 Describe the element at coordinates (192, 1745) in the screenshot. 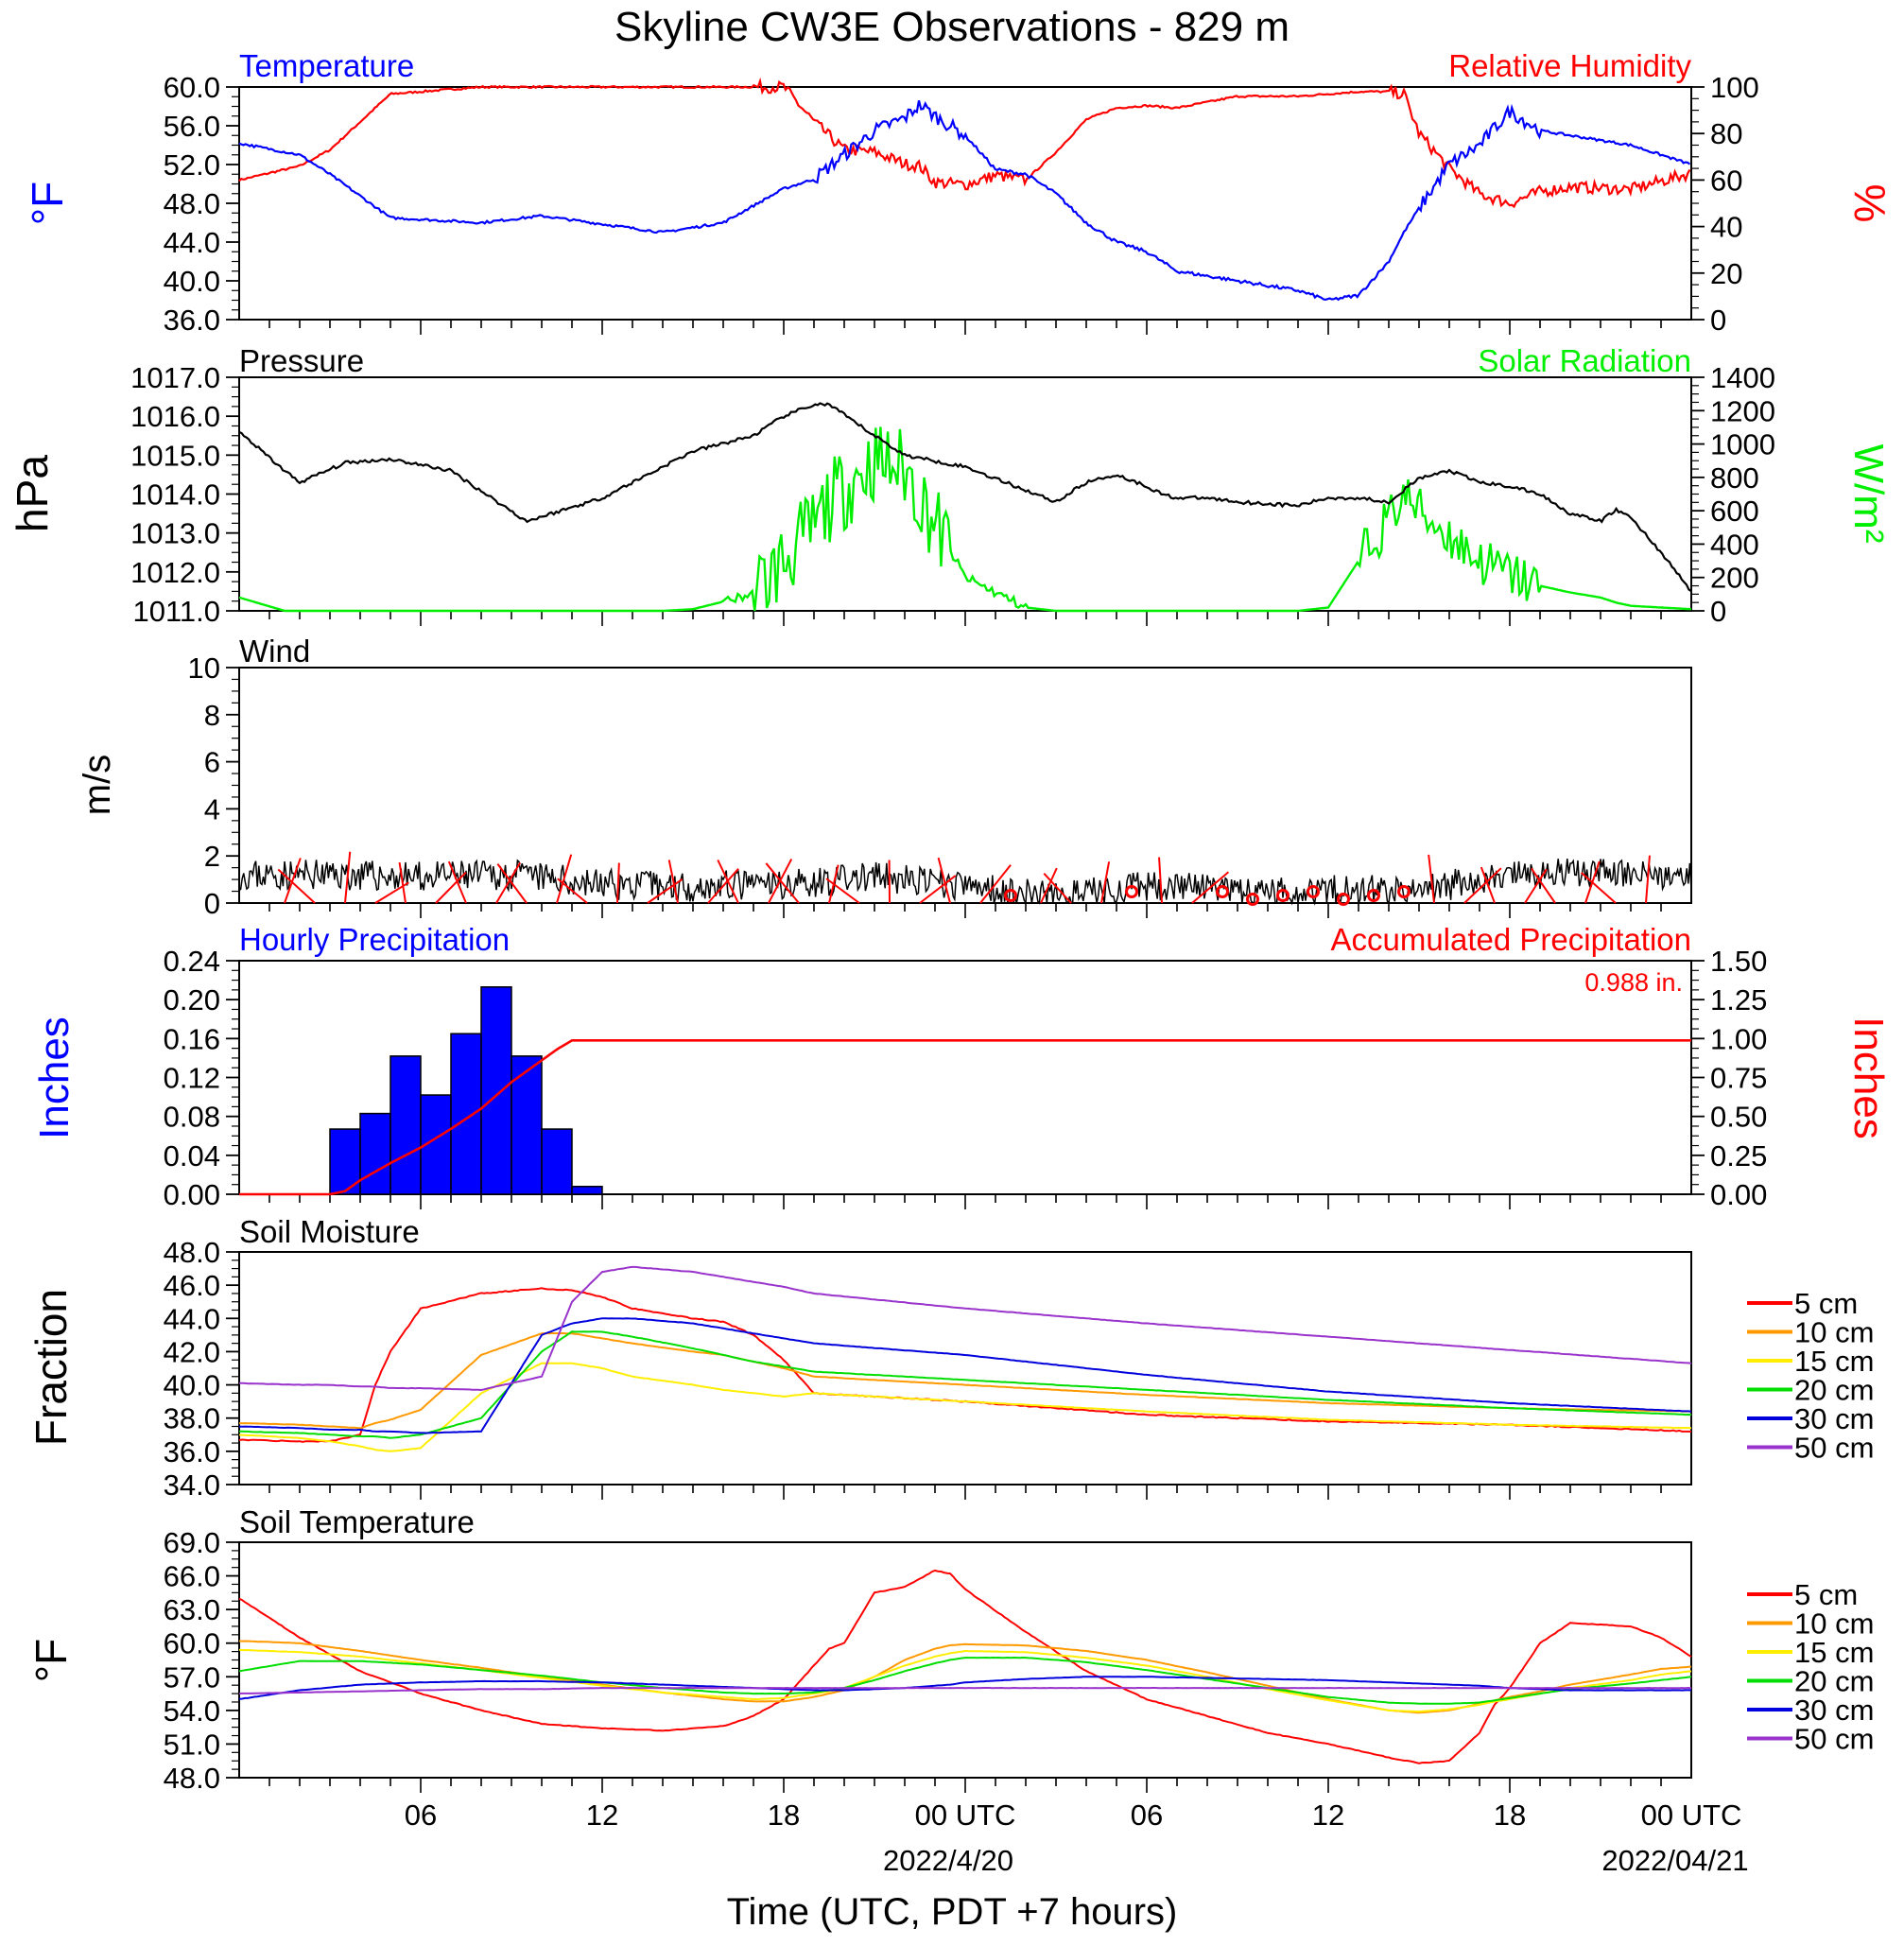

I see `y-left-tick-label: 51.0` at that location.